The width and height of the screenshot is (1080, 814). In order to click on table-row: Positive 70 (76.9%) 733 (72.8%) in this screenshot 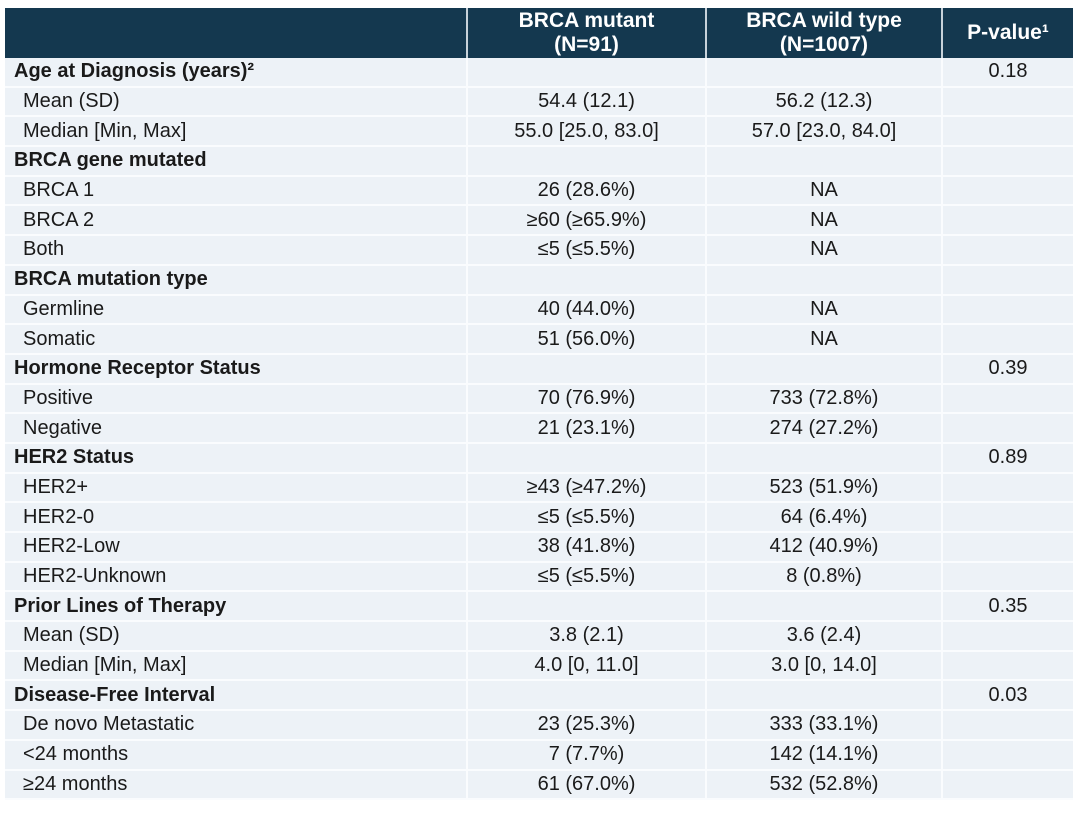, I will do `click(539, 399)`.